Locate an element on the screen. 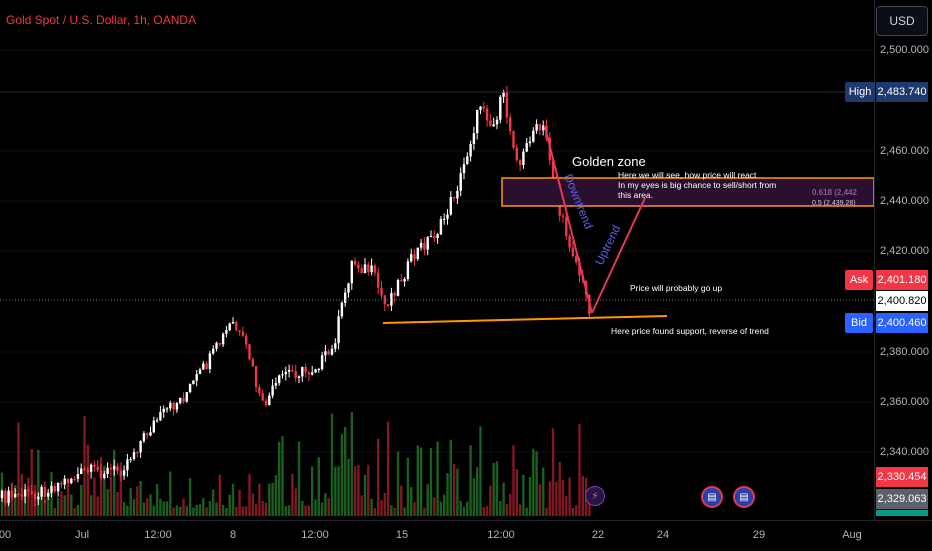 The width and height of the screenshot is (932, 551). symbol-title: Gold Spot / U.S. Dollar, 1h, OANDA is located at coordinates (101, 20).